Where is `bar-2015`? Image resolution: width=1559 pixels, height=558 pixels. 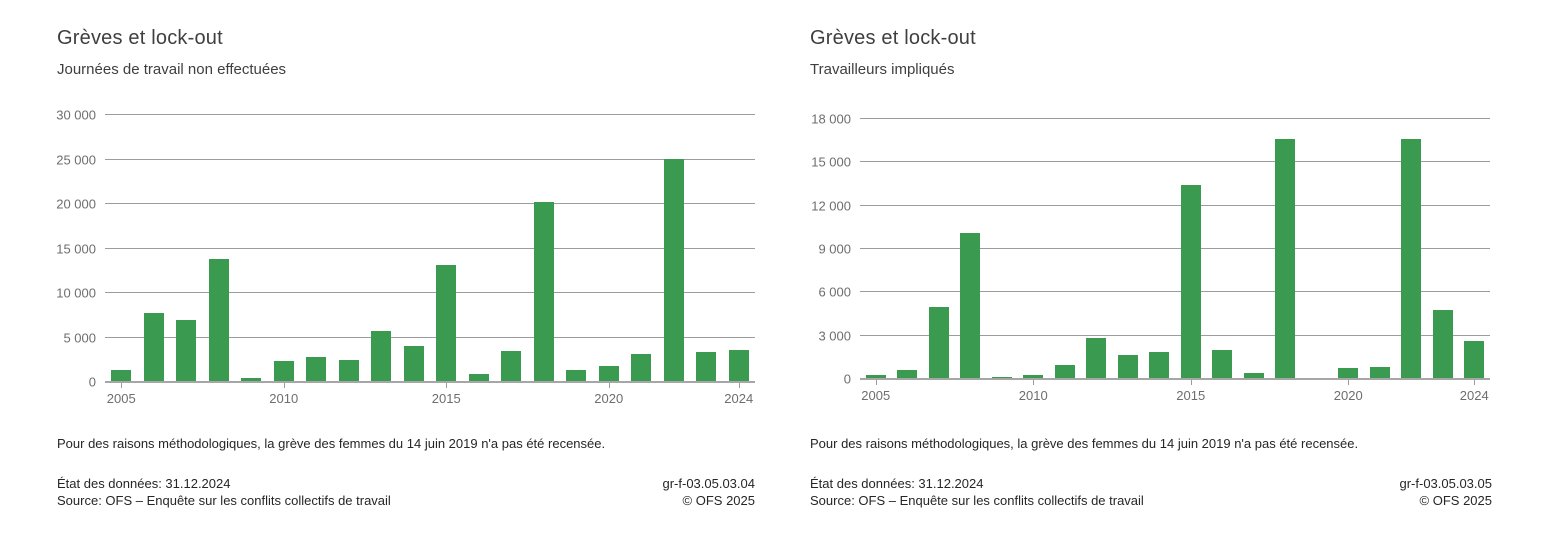 bar-2015 is located at coordinates (446, 323).